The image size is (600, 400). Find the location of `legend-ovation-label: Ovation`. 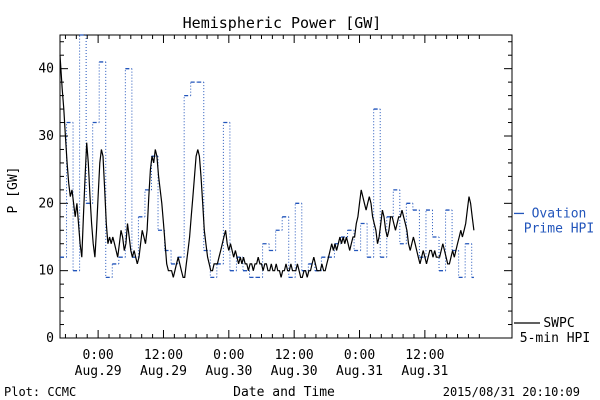

legend-ovation-label: Ovation is located at coordinates (559, 213).